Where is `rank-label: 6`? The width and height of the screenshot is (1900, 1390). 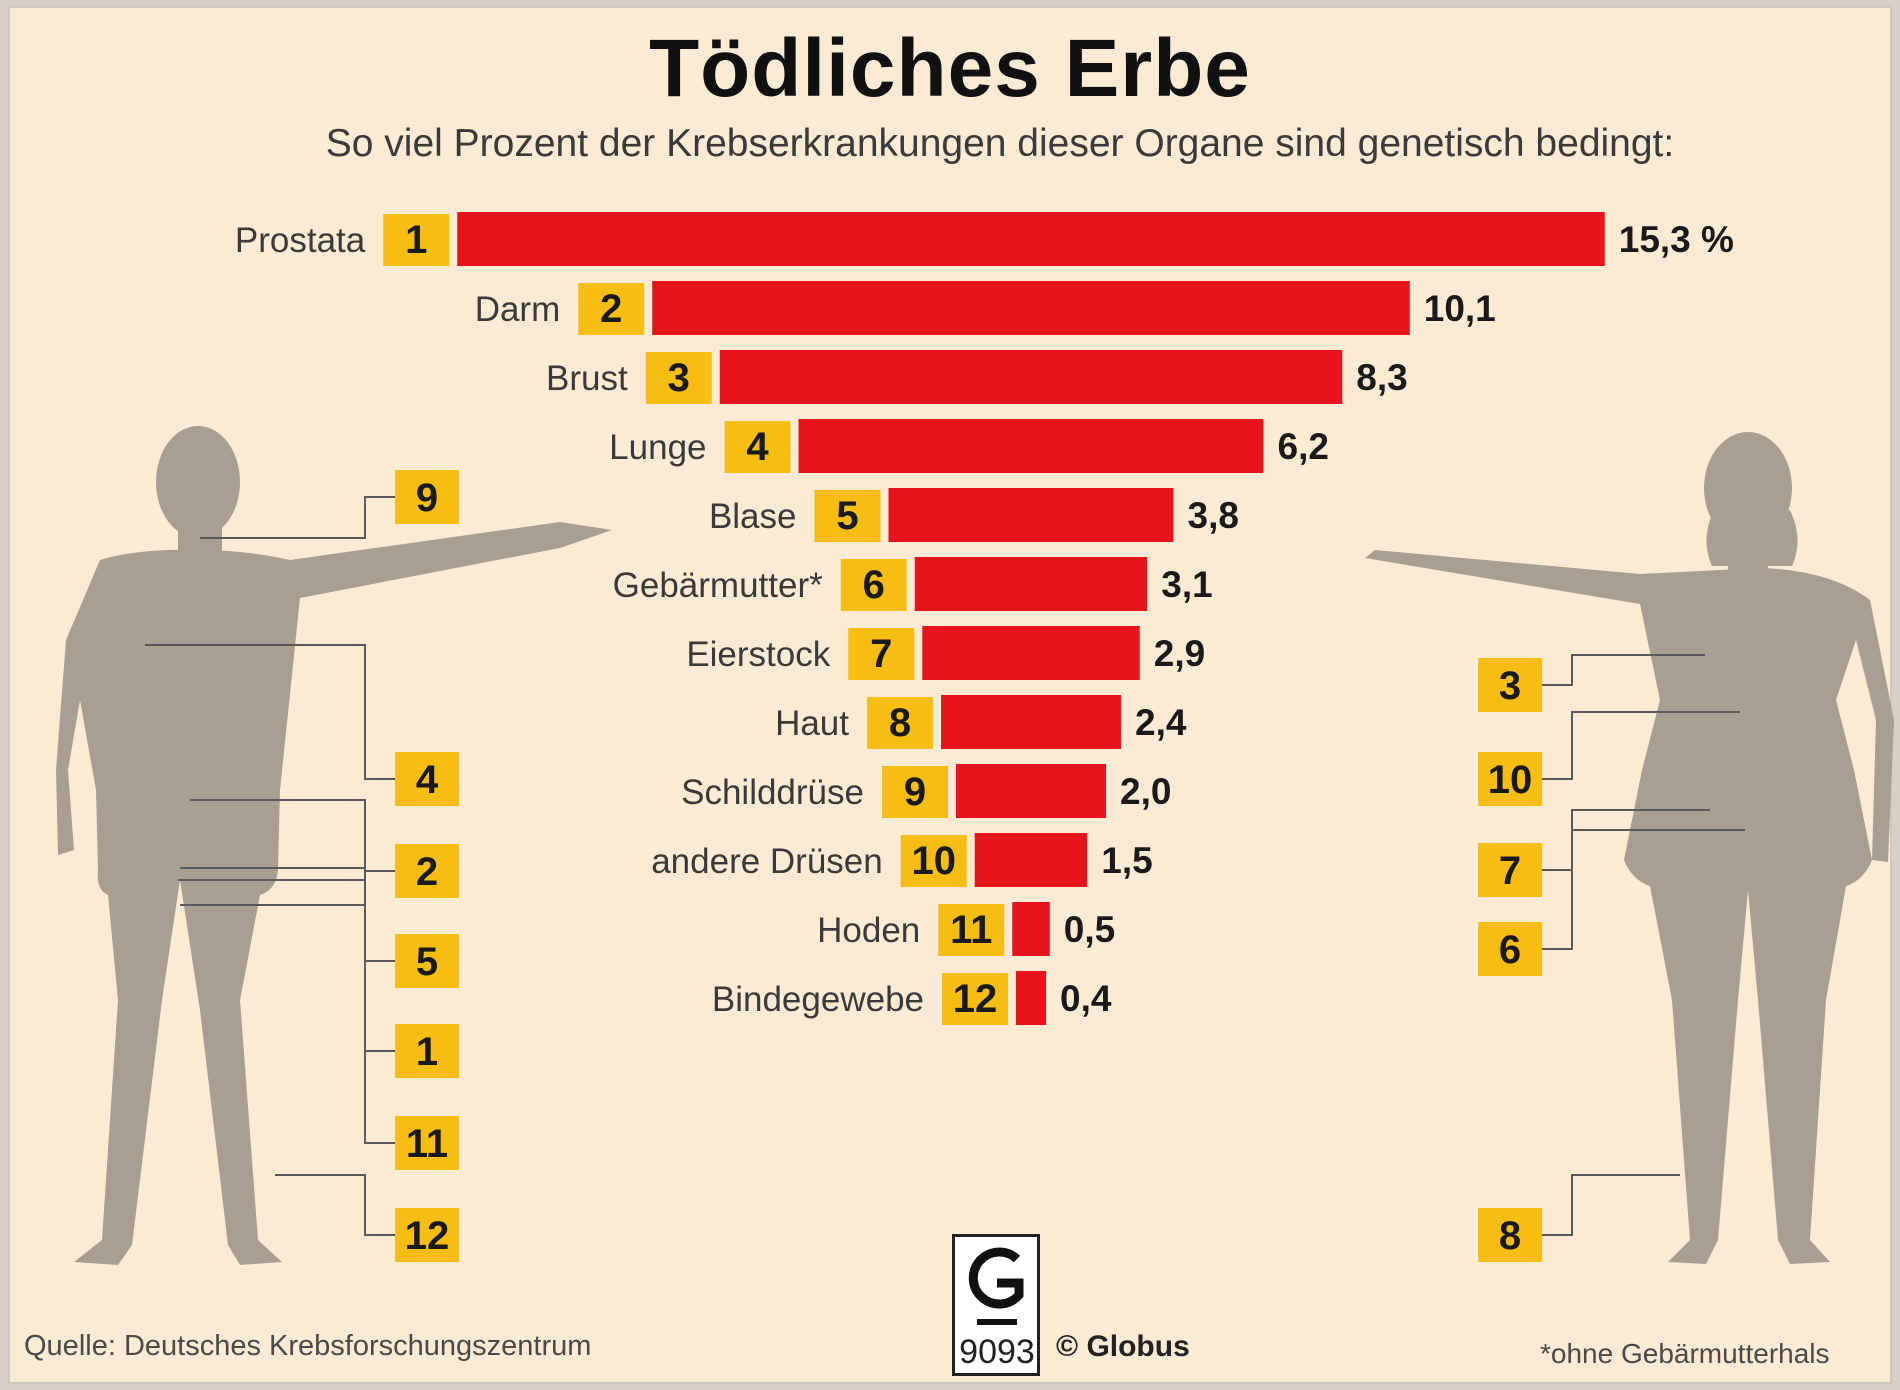
rank-label: 6 is located at coordinates (874, 585).